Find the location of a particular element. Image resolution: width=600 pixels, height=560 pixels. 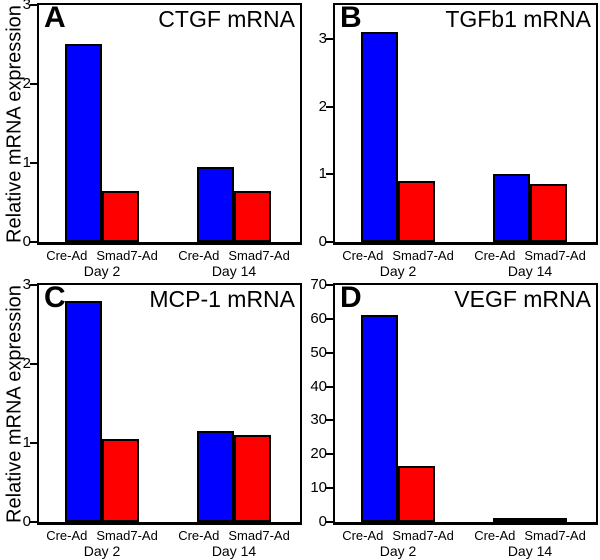

y-tick-label: 70 is located at coordinates (318, 284).